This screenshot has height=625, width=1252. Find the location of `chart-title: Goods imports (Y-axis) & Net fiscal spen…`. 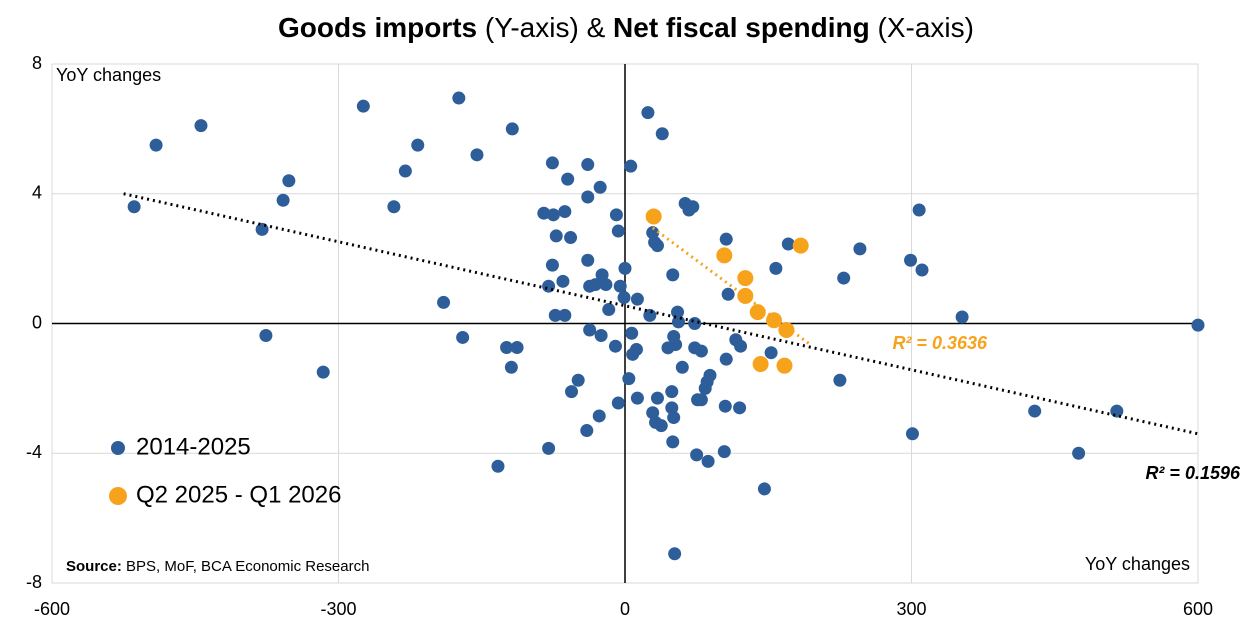

chart-title: Goods imports (Y-axis) & Net fiscal spen… is located at coordinates (626, 27).